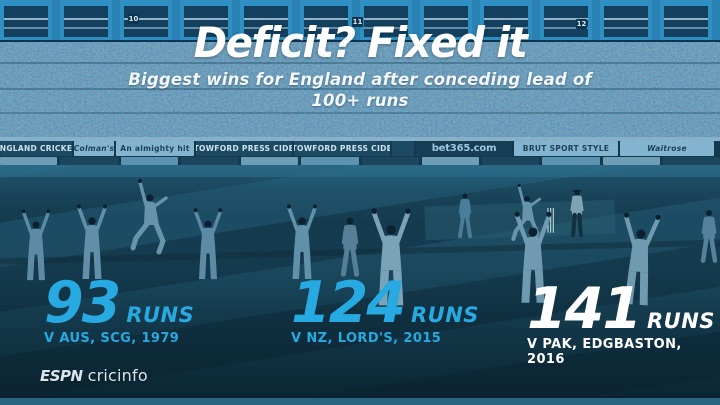 This screenshot has height=405, width=720. Describe the element at coordinates (360, 42) in the screenshot. I see `page-title: Deficit? Fixed it` at that location.